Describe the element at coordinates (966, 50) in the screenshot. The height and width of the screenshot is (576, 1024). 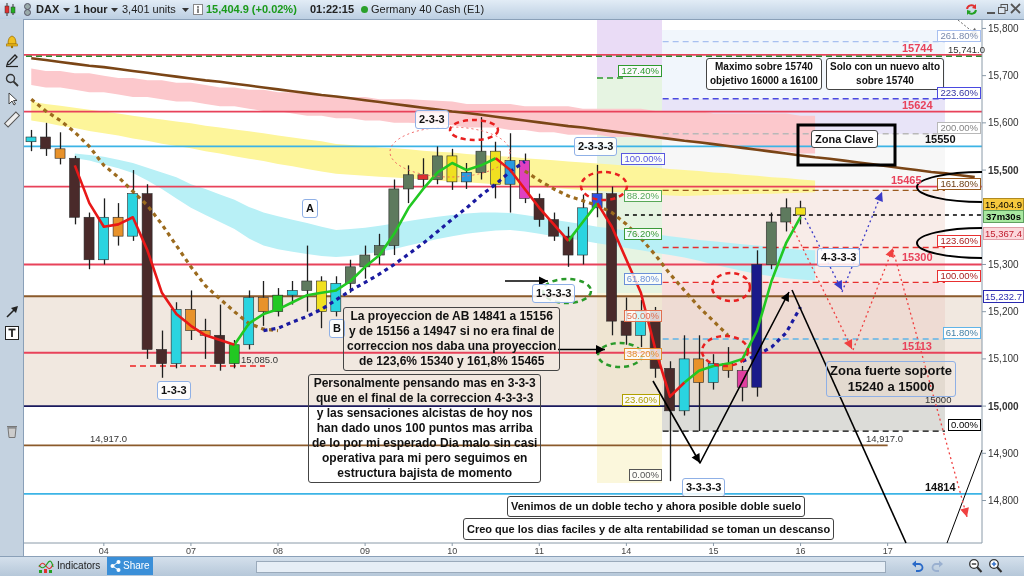
I see `ref-line-label: 15,741.0` at that location.